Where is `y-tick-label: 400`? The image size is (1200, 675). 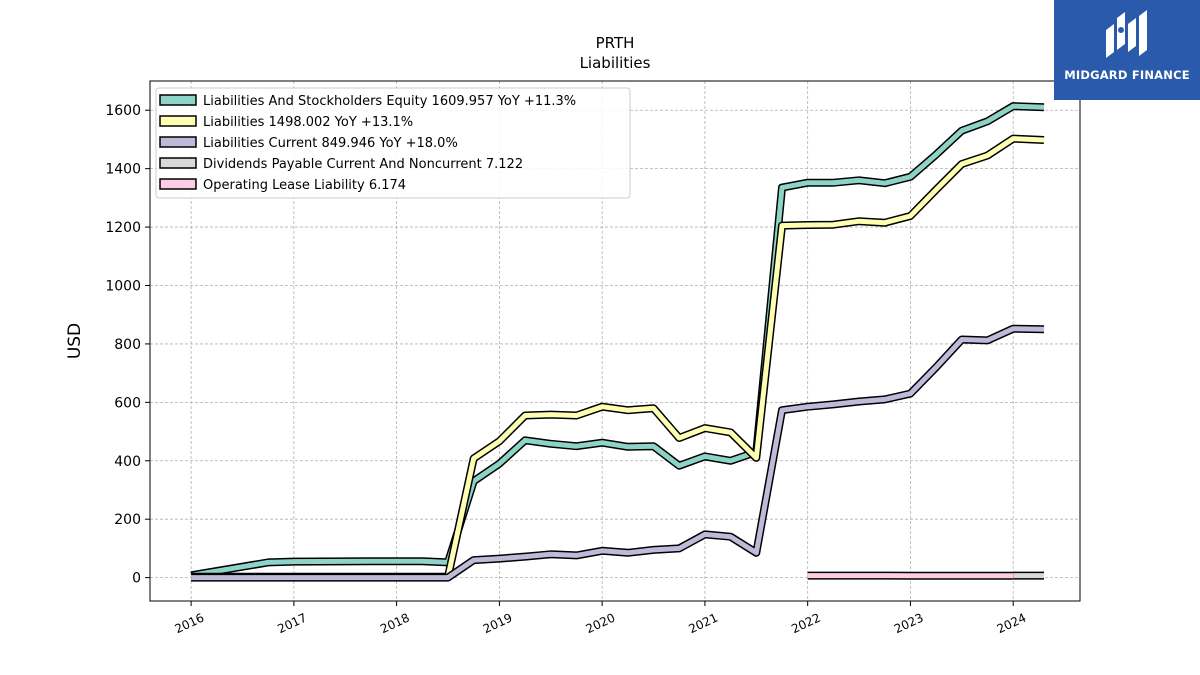
y-tick-label: 400 is located at coordinates (127, 462).